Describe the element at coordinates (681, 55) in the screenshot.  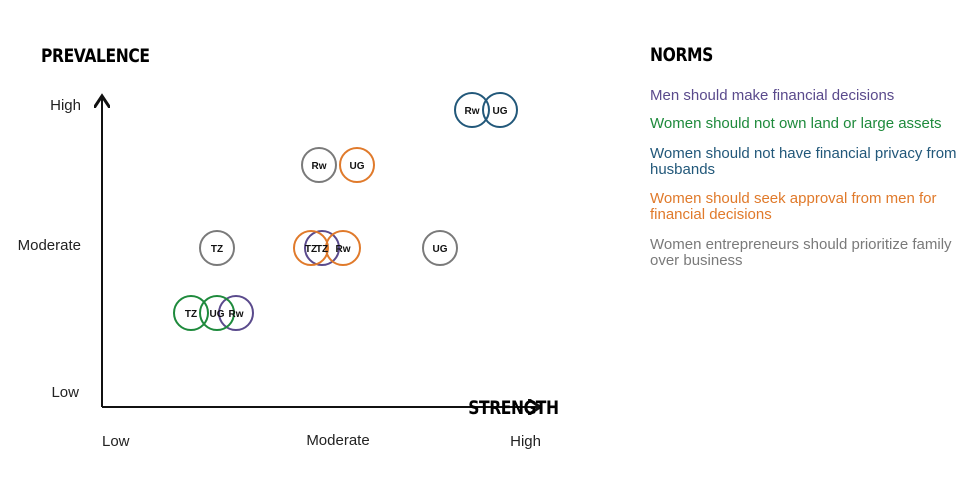
I see `legend-title: NORMS` at that location.